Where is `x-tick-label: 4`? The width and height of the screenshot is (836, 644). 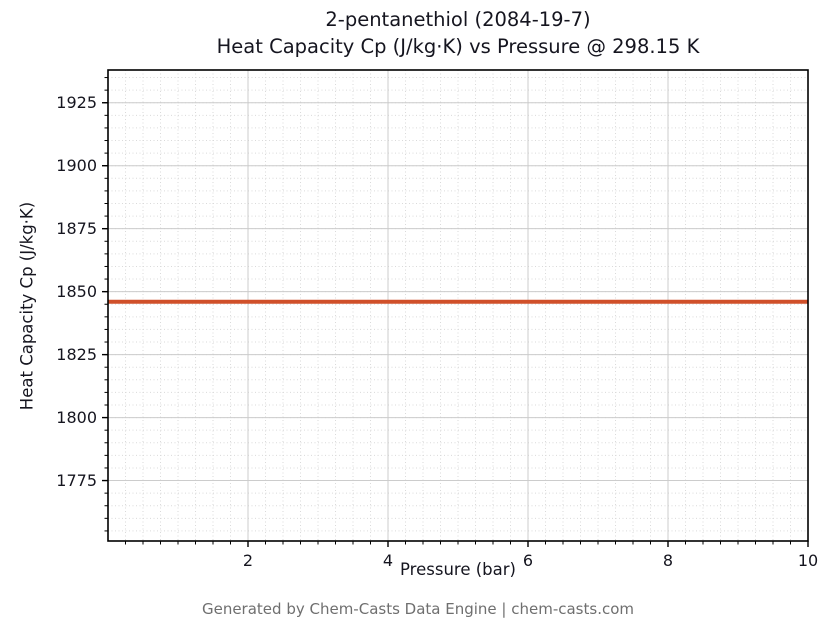 x-tick-label: 4 is located at coordinates (388, 560).